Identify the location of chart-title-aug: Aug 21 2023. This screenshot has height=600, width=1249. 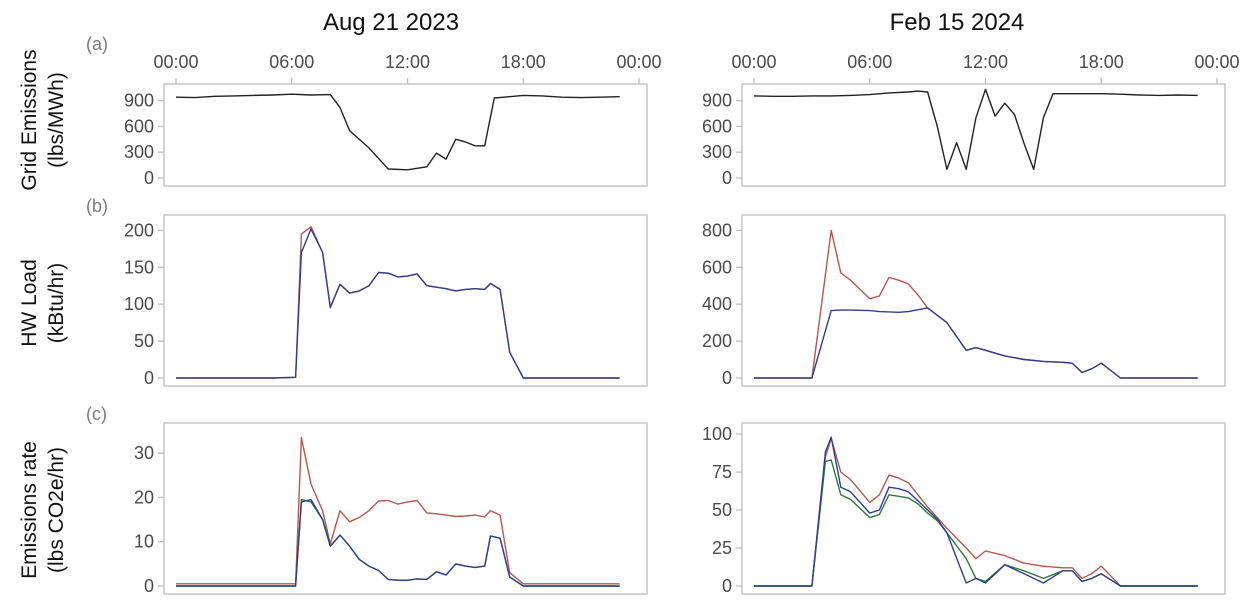
(391, 22).